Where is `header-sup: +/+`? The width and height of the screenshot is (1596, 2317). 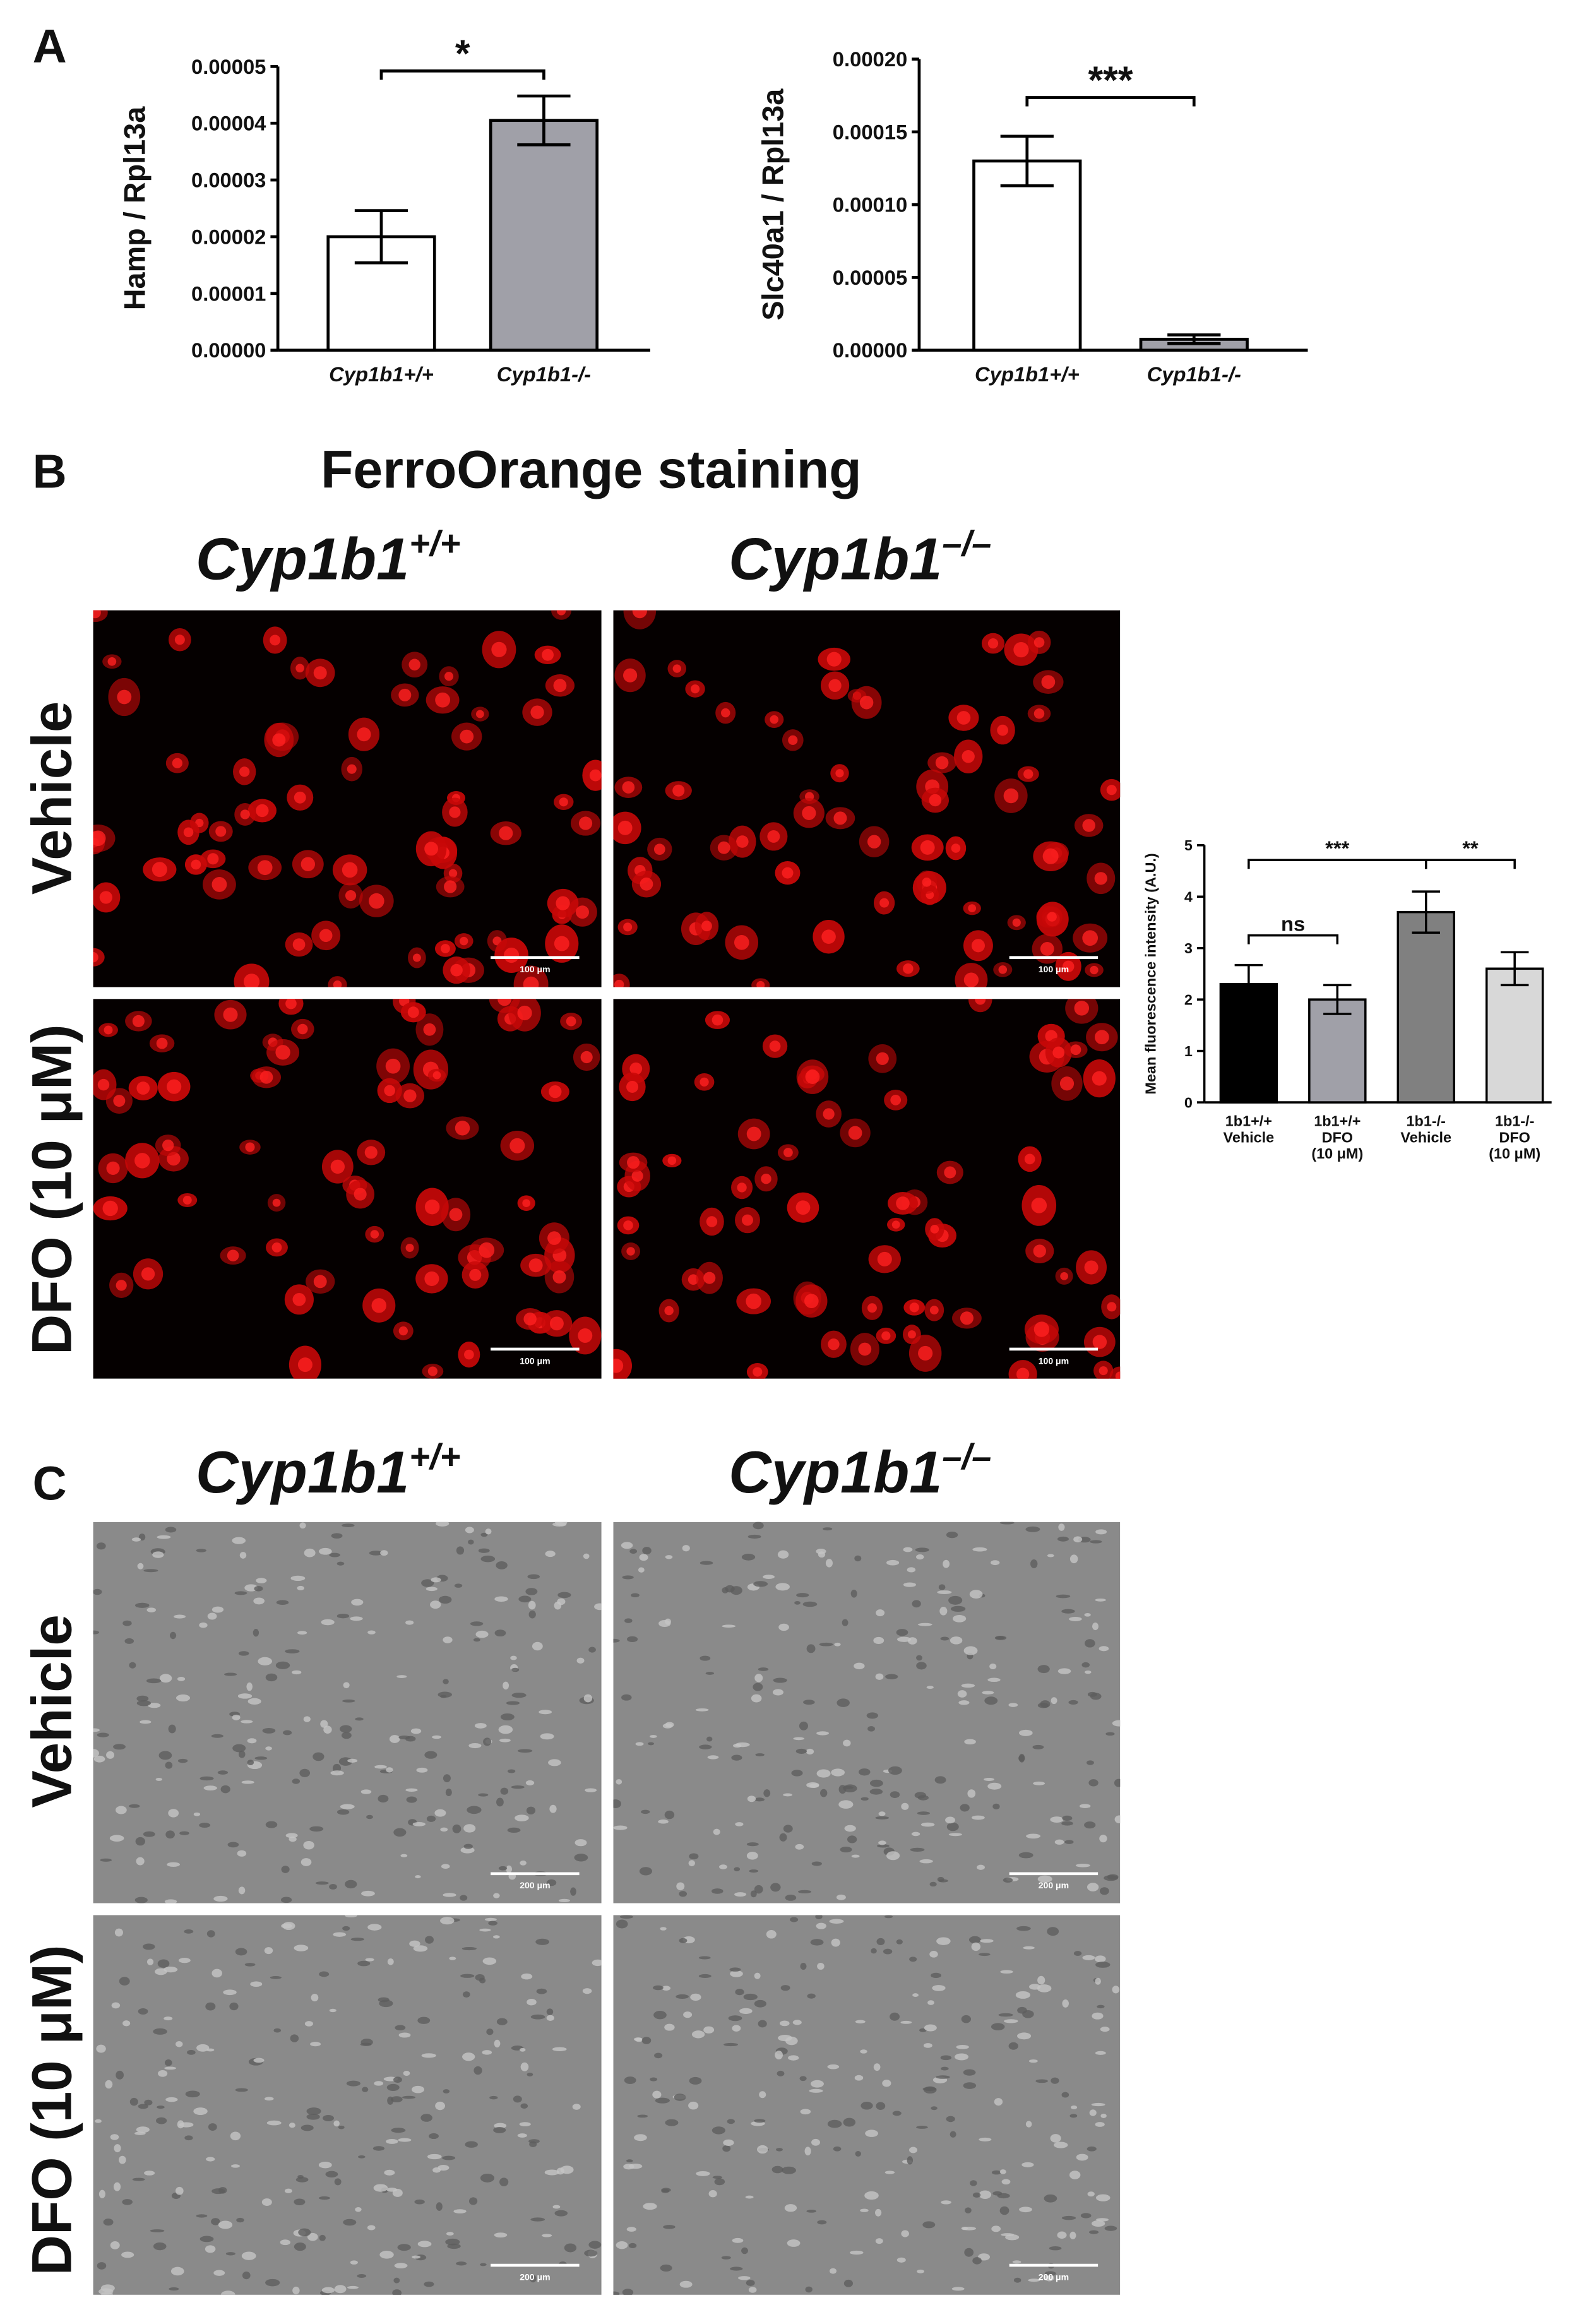
header-sup: +/+ is located at coordinates (434, 543).